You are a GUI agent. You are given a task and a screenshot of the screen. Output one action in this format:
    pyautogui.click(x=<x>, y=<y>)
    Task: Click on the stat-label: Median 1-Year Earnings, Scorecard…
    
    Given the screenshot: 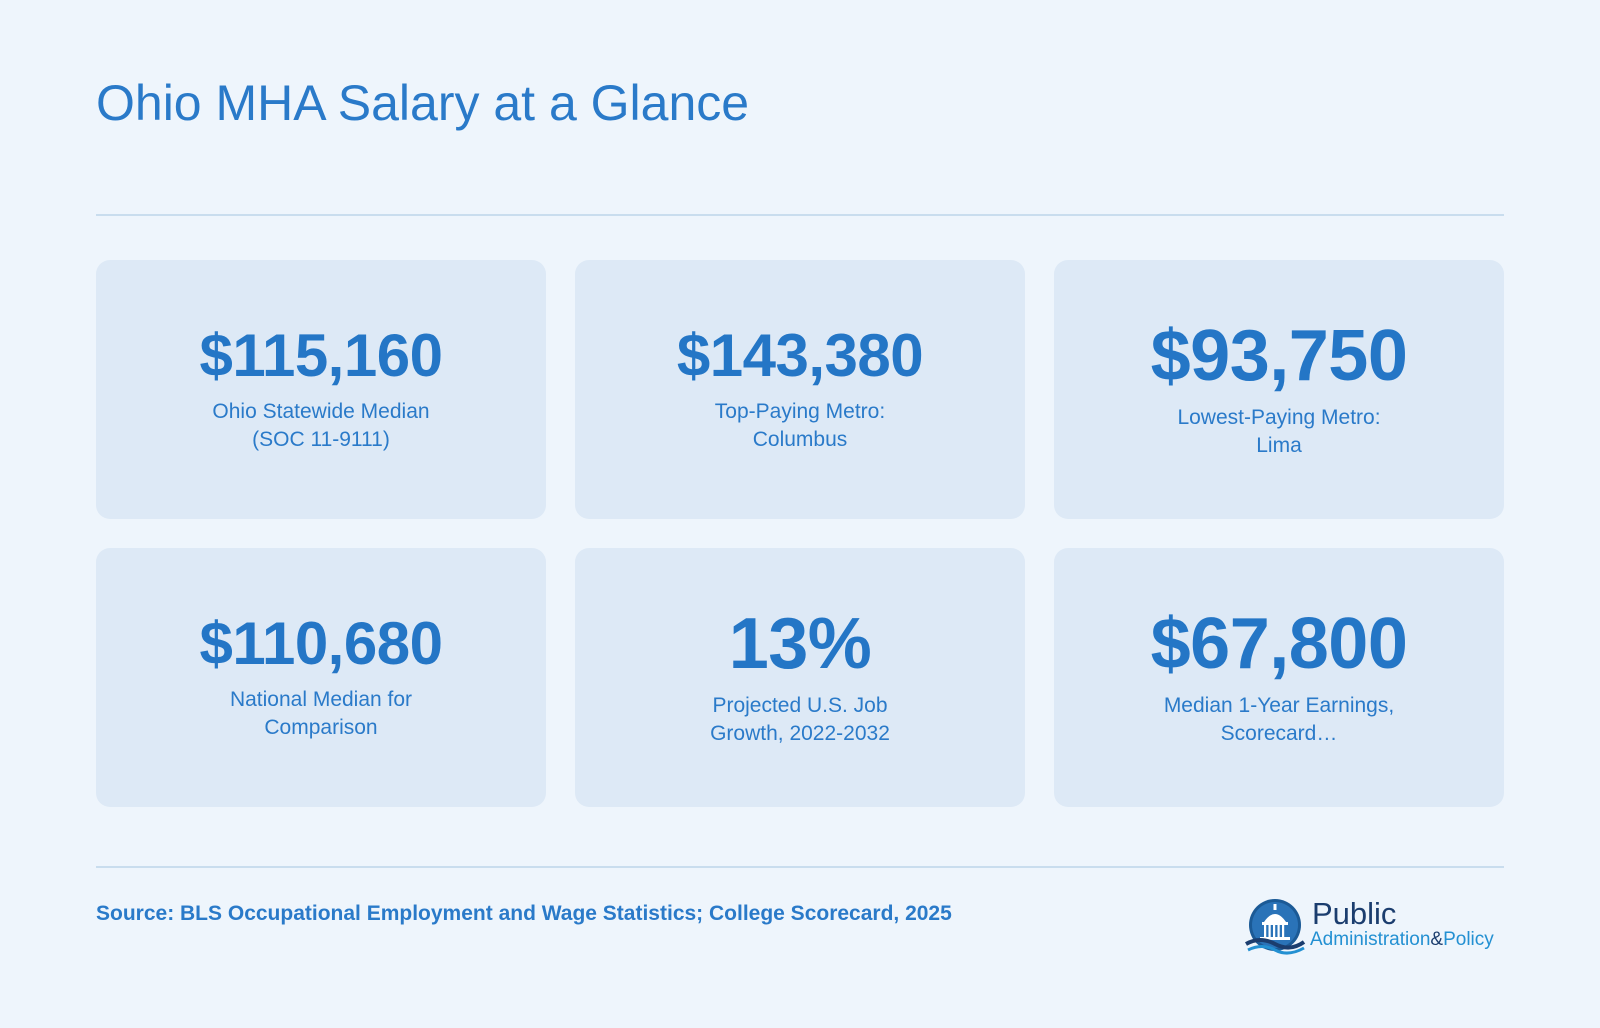 What is the action you would take?
    pyautogui.click(x=1279, y=719)
    